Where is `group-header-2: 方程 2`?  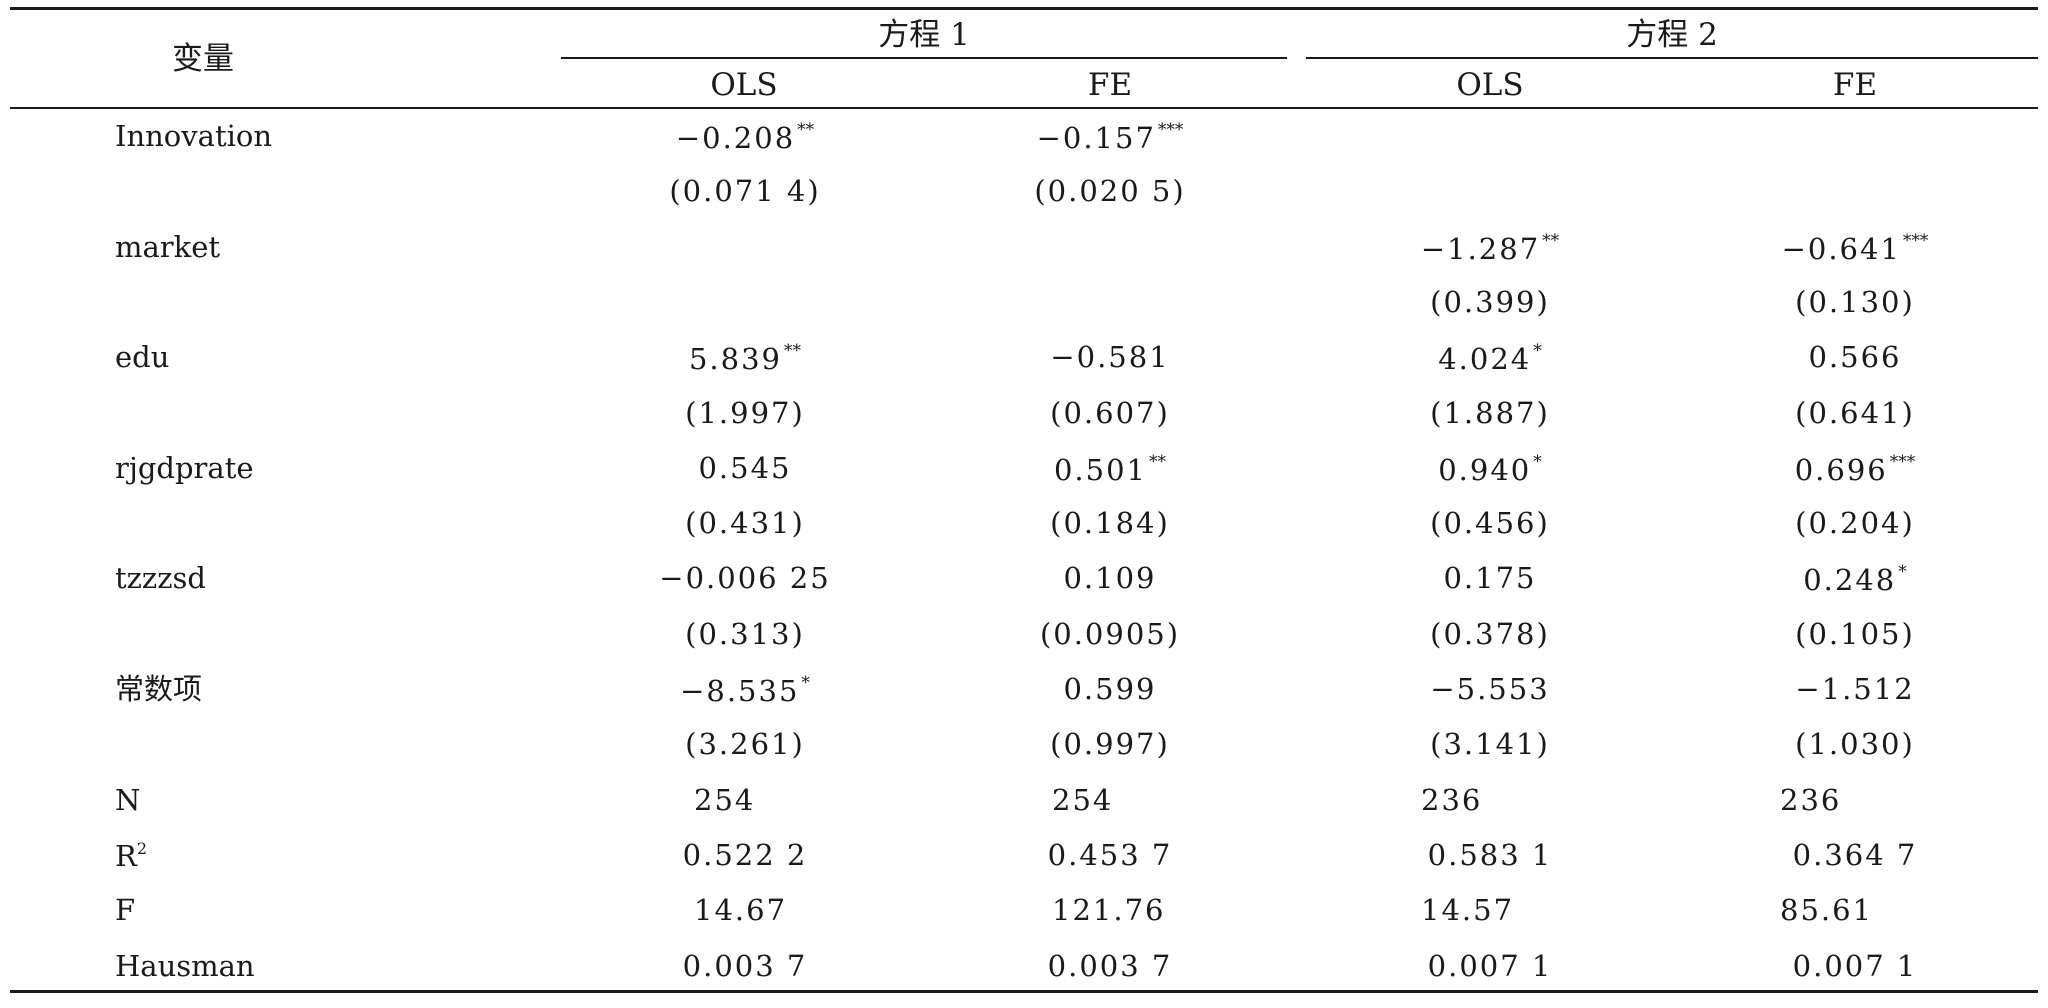
group-header-2: 方程 2 is located at coordinates (1672, 35).